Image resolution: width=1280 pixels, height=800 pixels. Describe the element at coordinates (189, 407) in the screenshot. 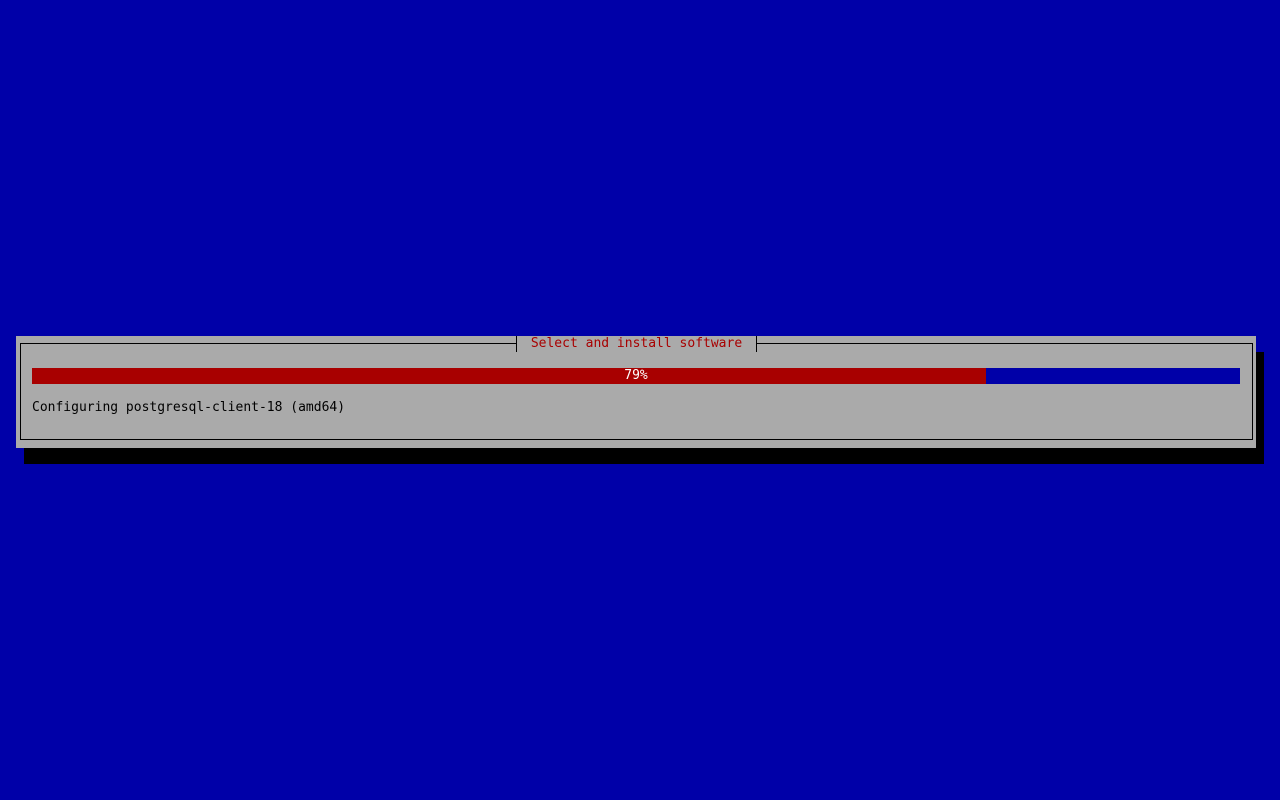

I see `status-text: Configuring postgresql-client-18 (amd64)` at that location.